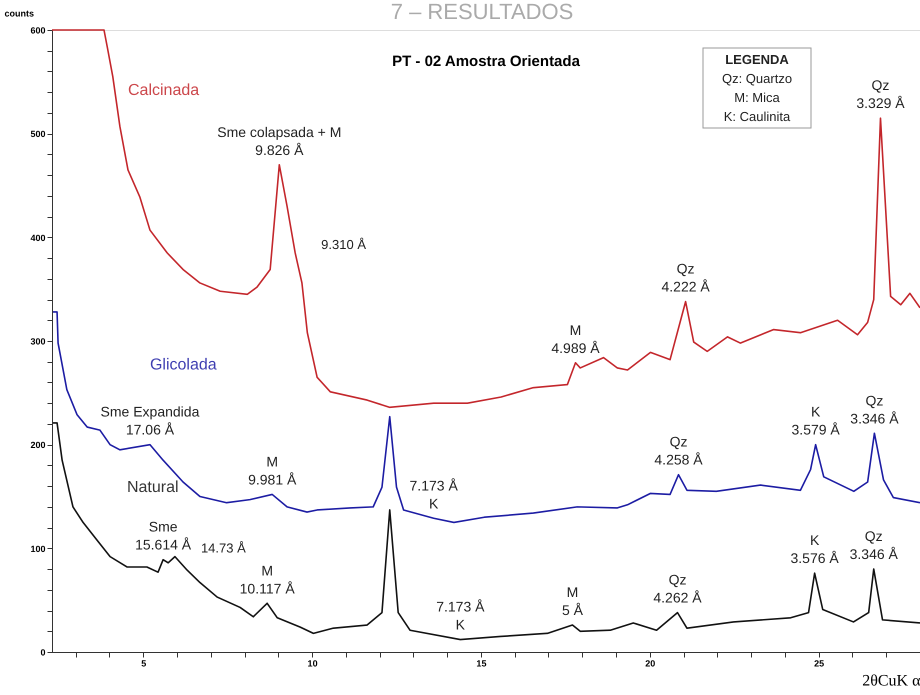 This screenshot has width=920, height=695. Describe the element at coordinates (815, 558) in the screenshot. I see `annotation: 3.576 Å` at that location.